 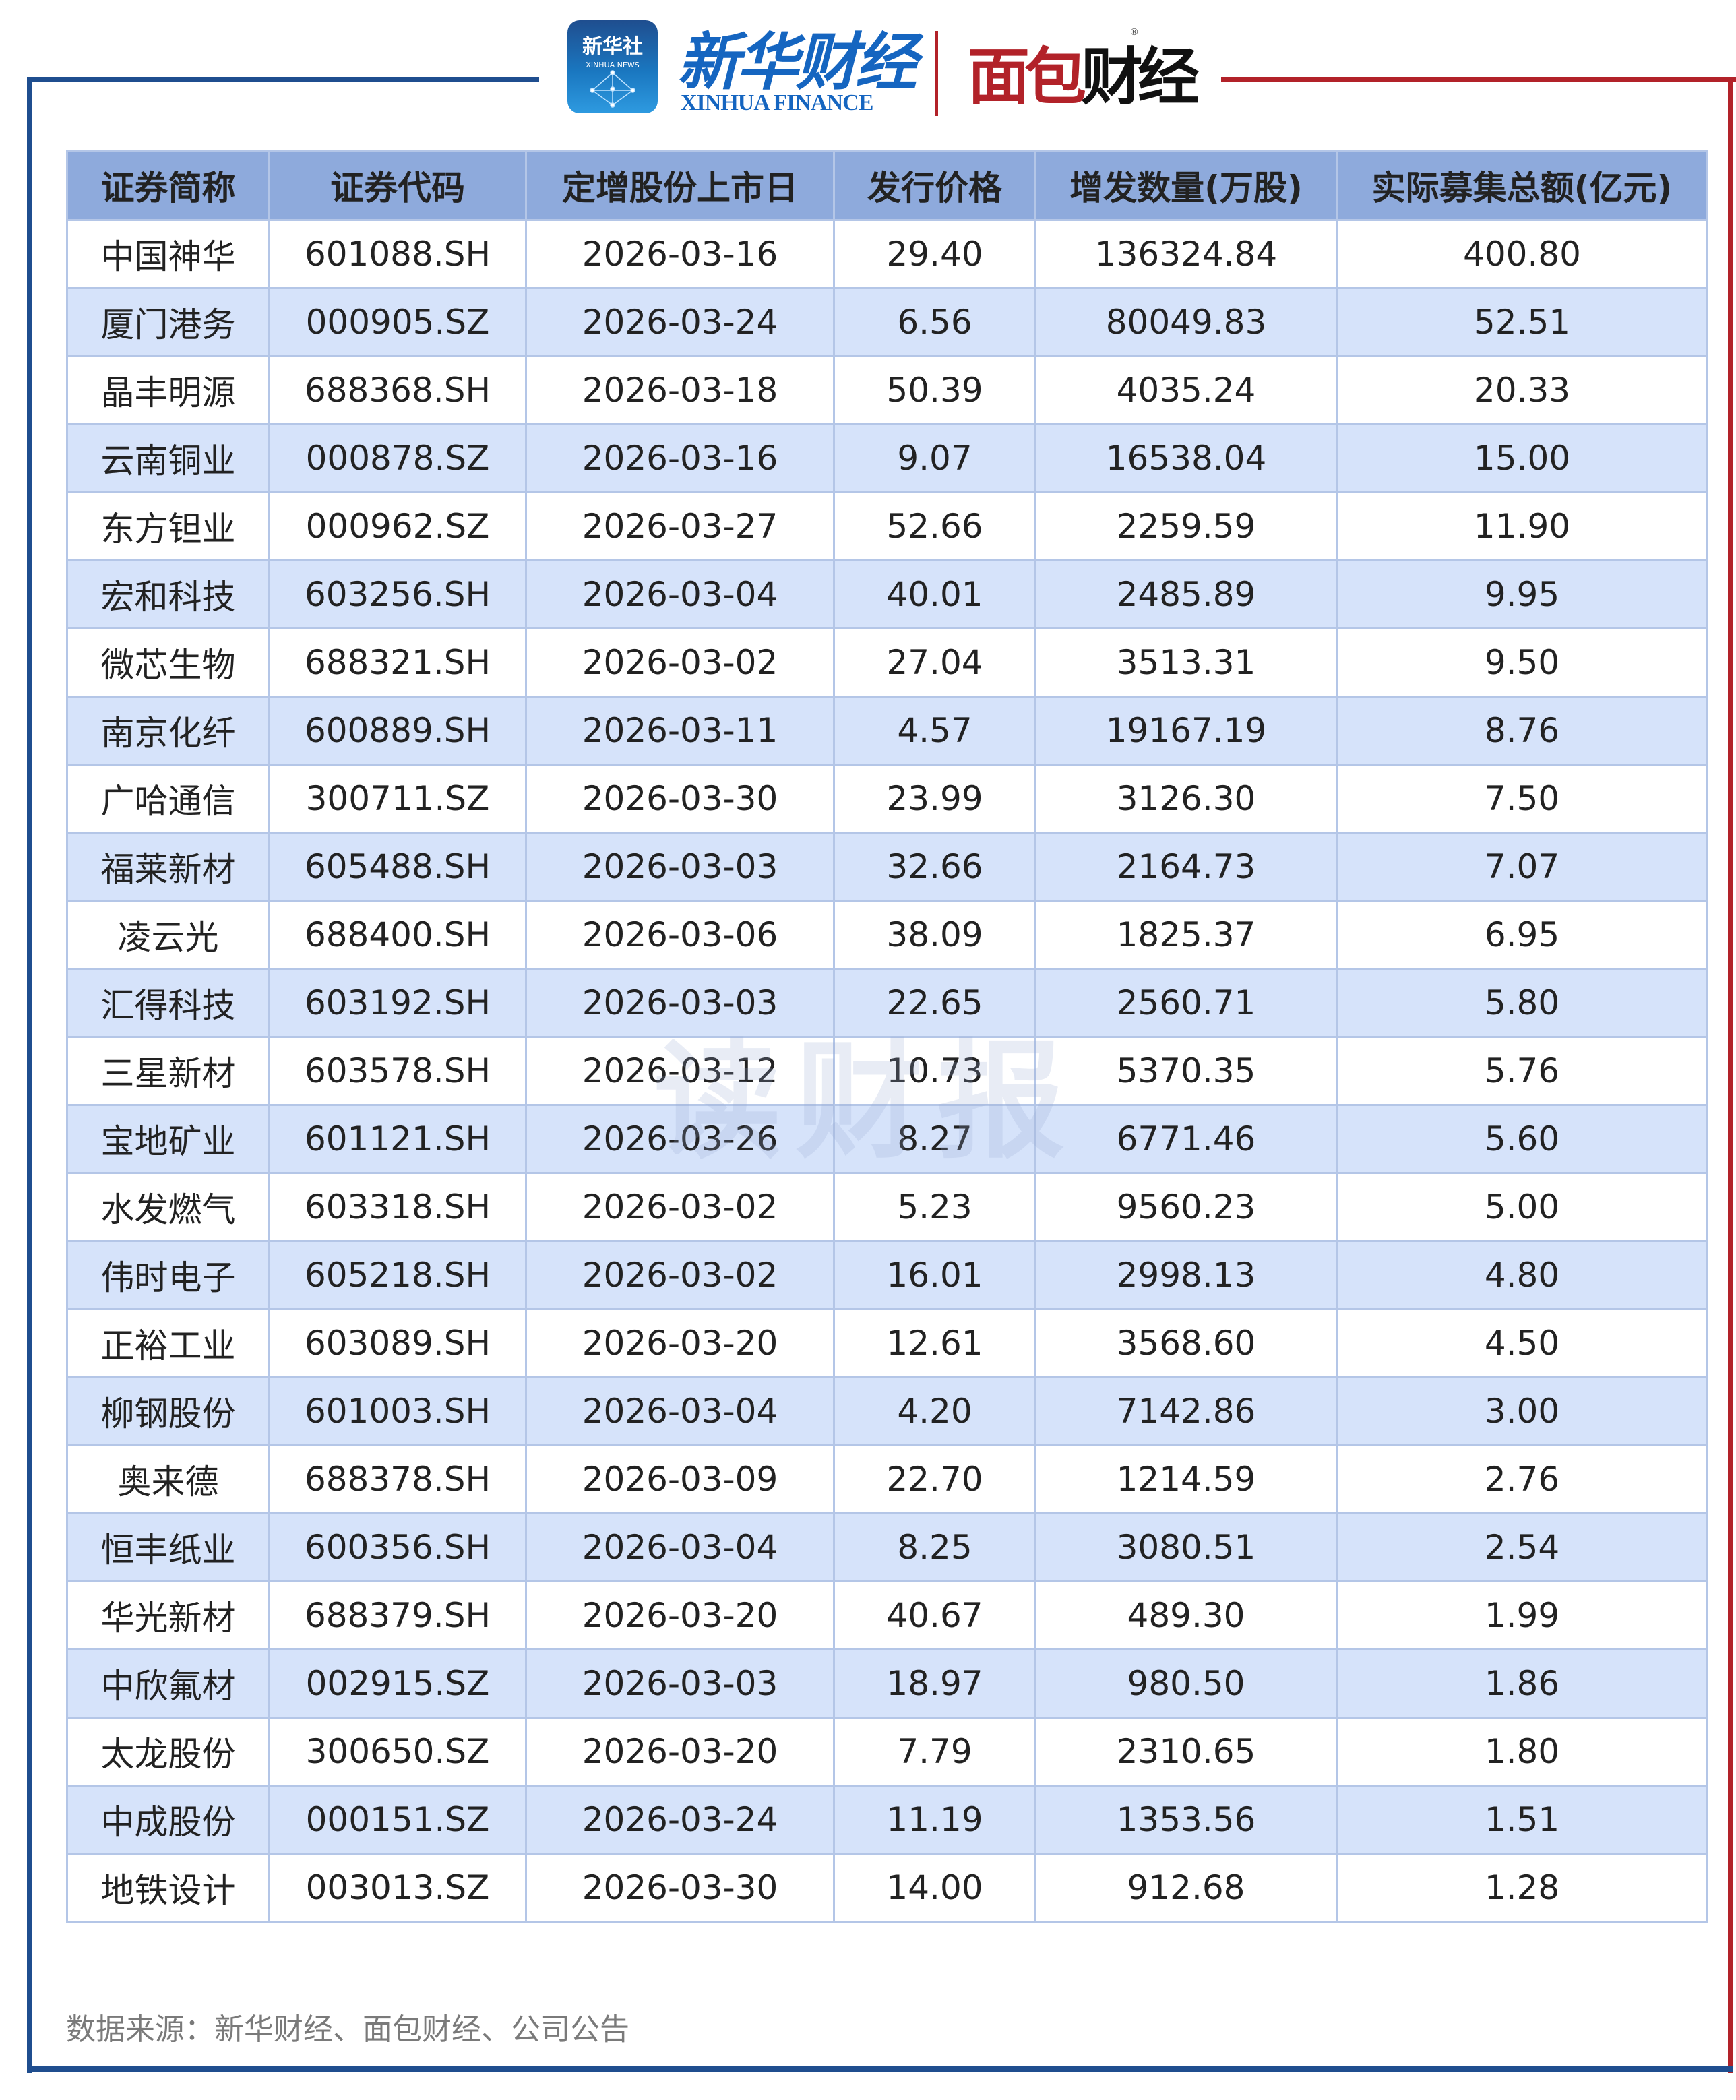 I want to click on table-cell: 3513.31, so click(x=1186, y=662).